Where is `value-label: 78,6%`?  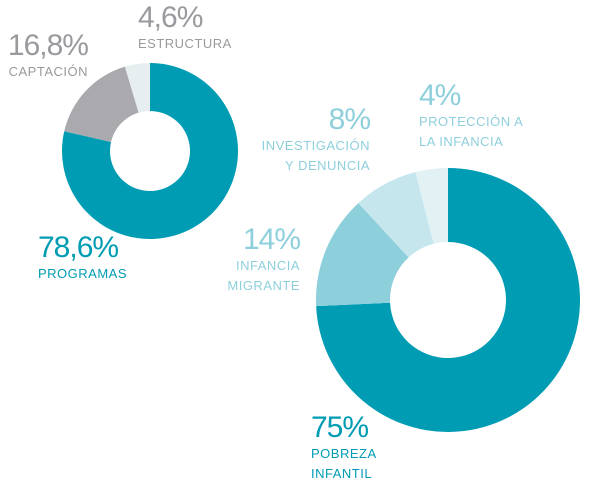 value-label: 78,6% is located at coordinates (78, 247).